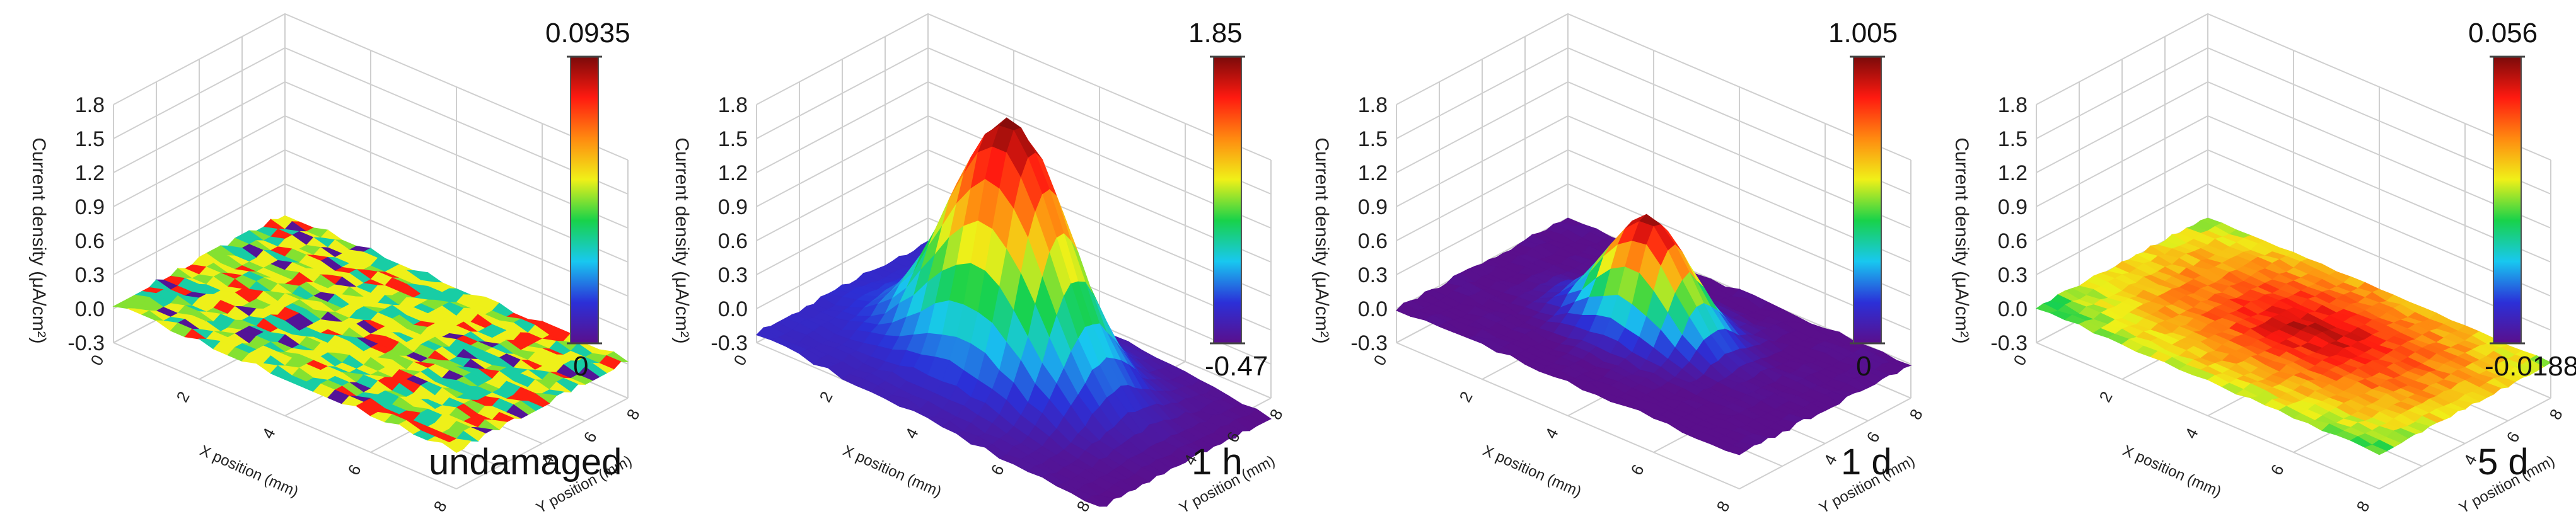  I want to click on colorbar-min-label: -0.47, so click(1236, 366).